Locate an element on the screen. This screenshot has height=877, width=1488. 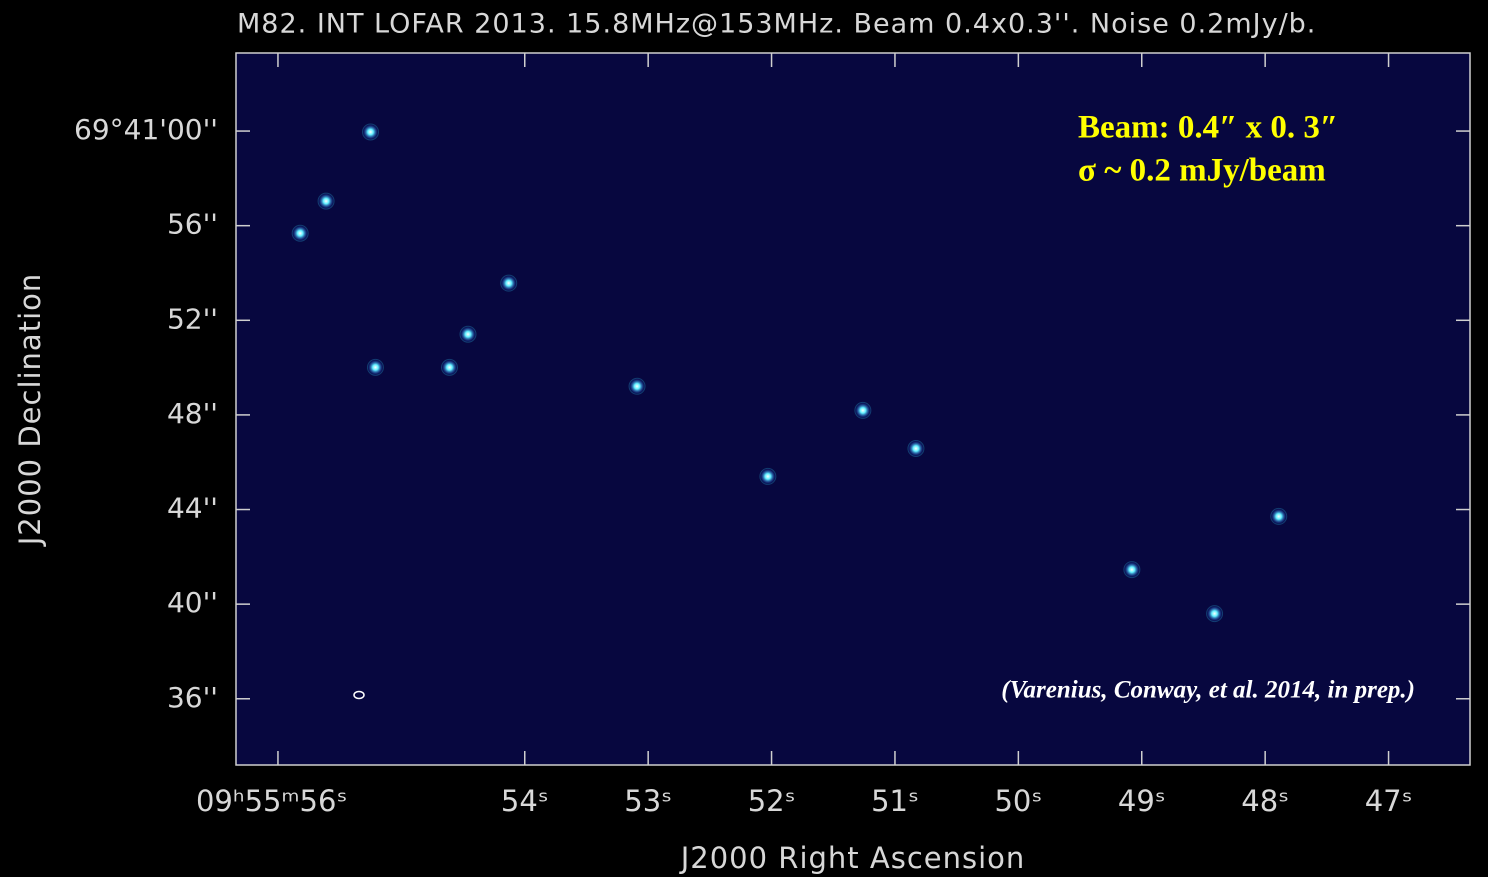
x-tick-label: 50ˢ is located at coordinates (1018, 801).